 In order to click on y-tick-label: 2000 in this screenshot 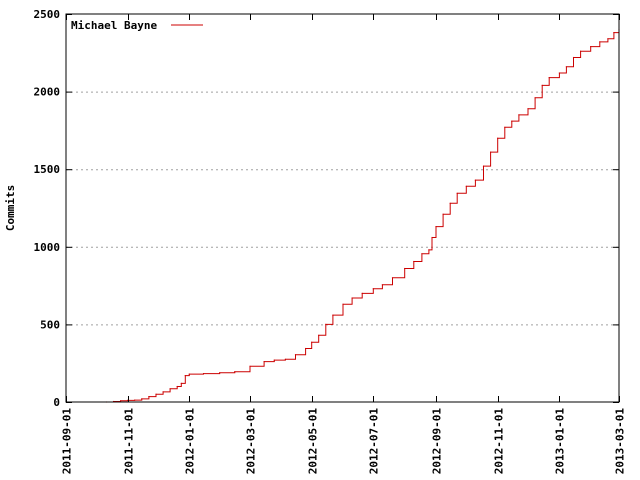, I will do `click(47, 92)`.